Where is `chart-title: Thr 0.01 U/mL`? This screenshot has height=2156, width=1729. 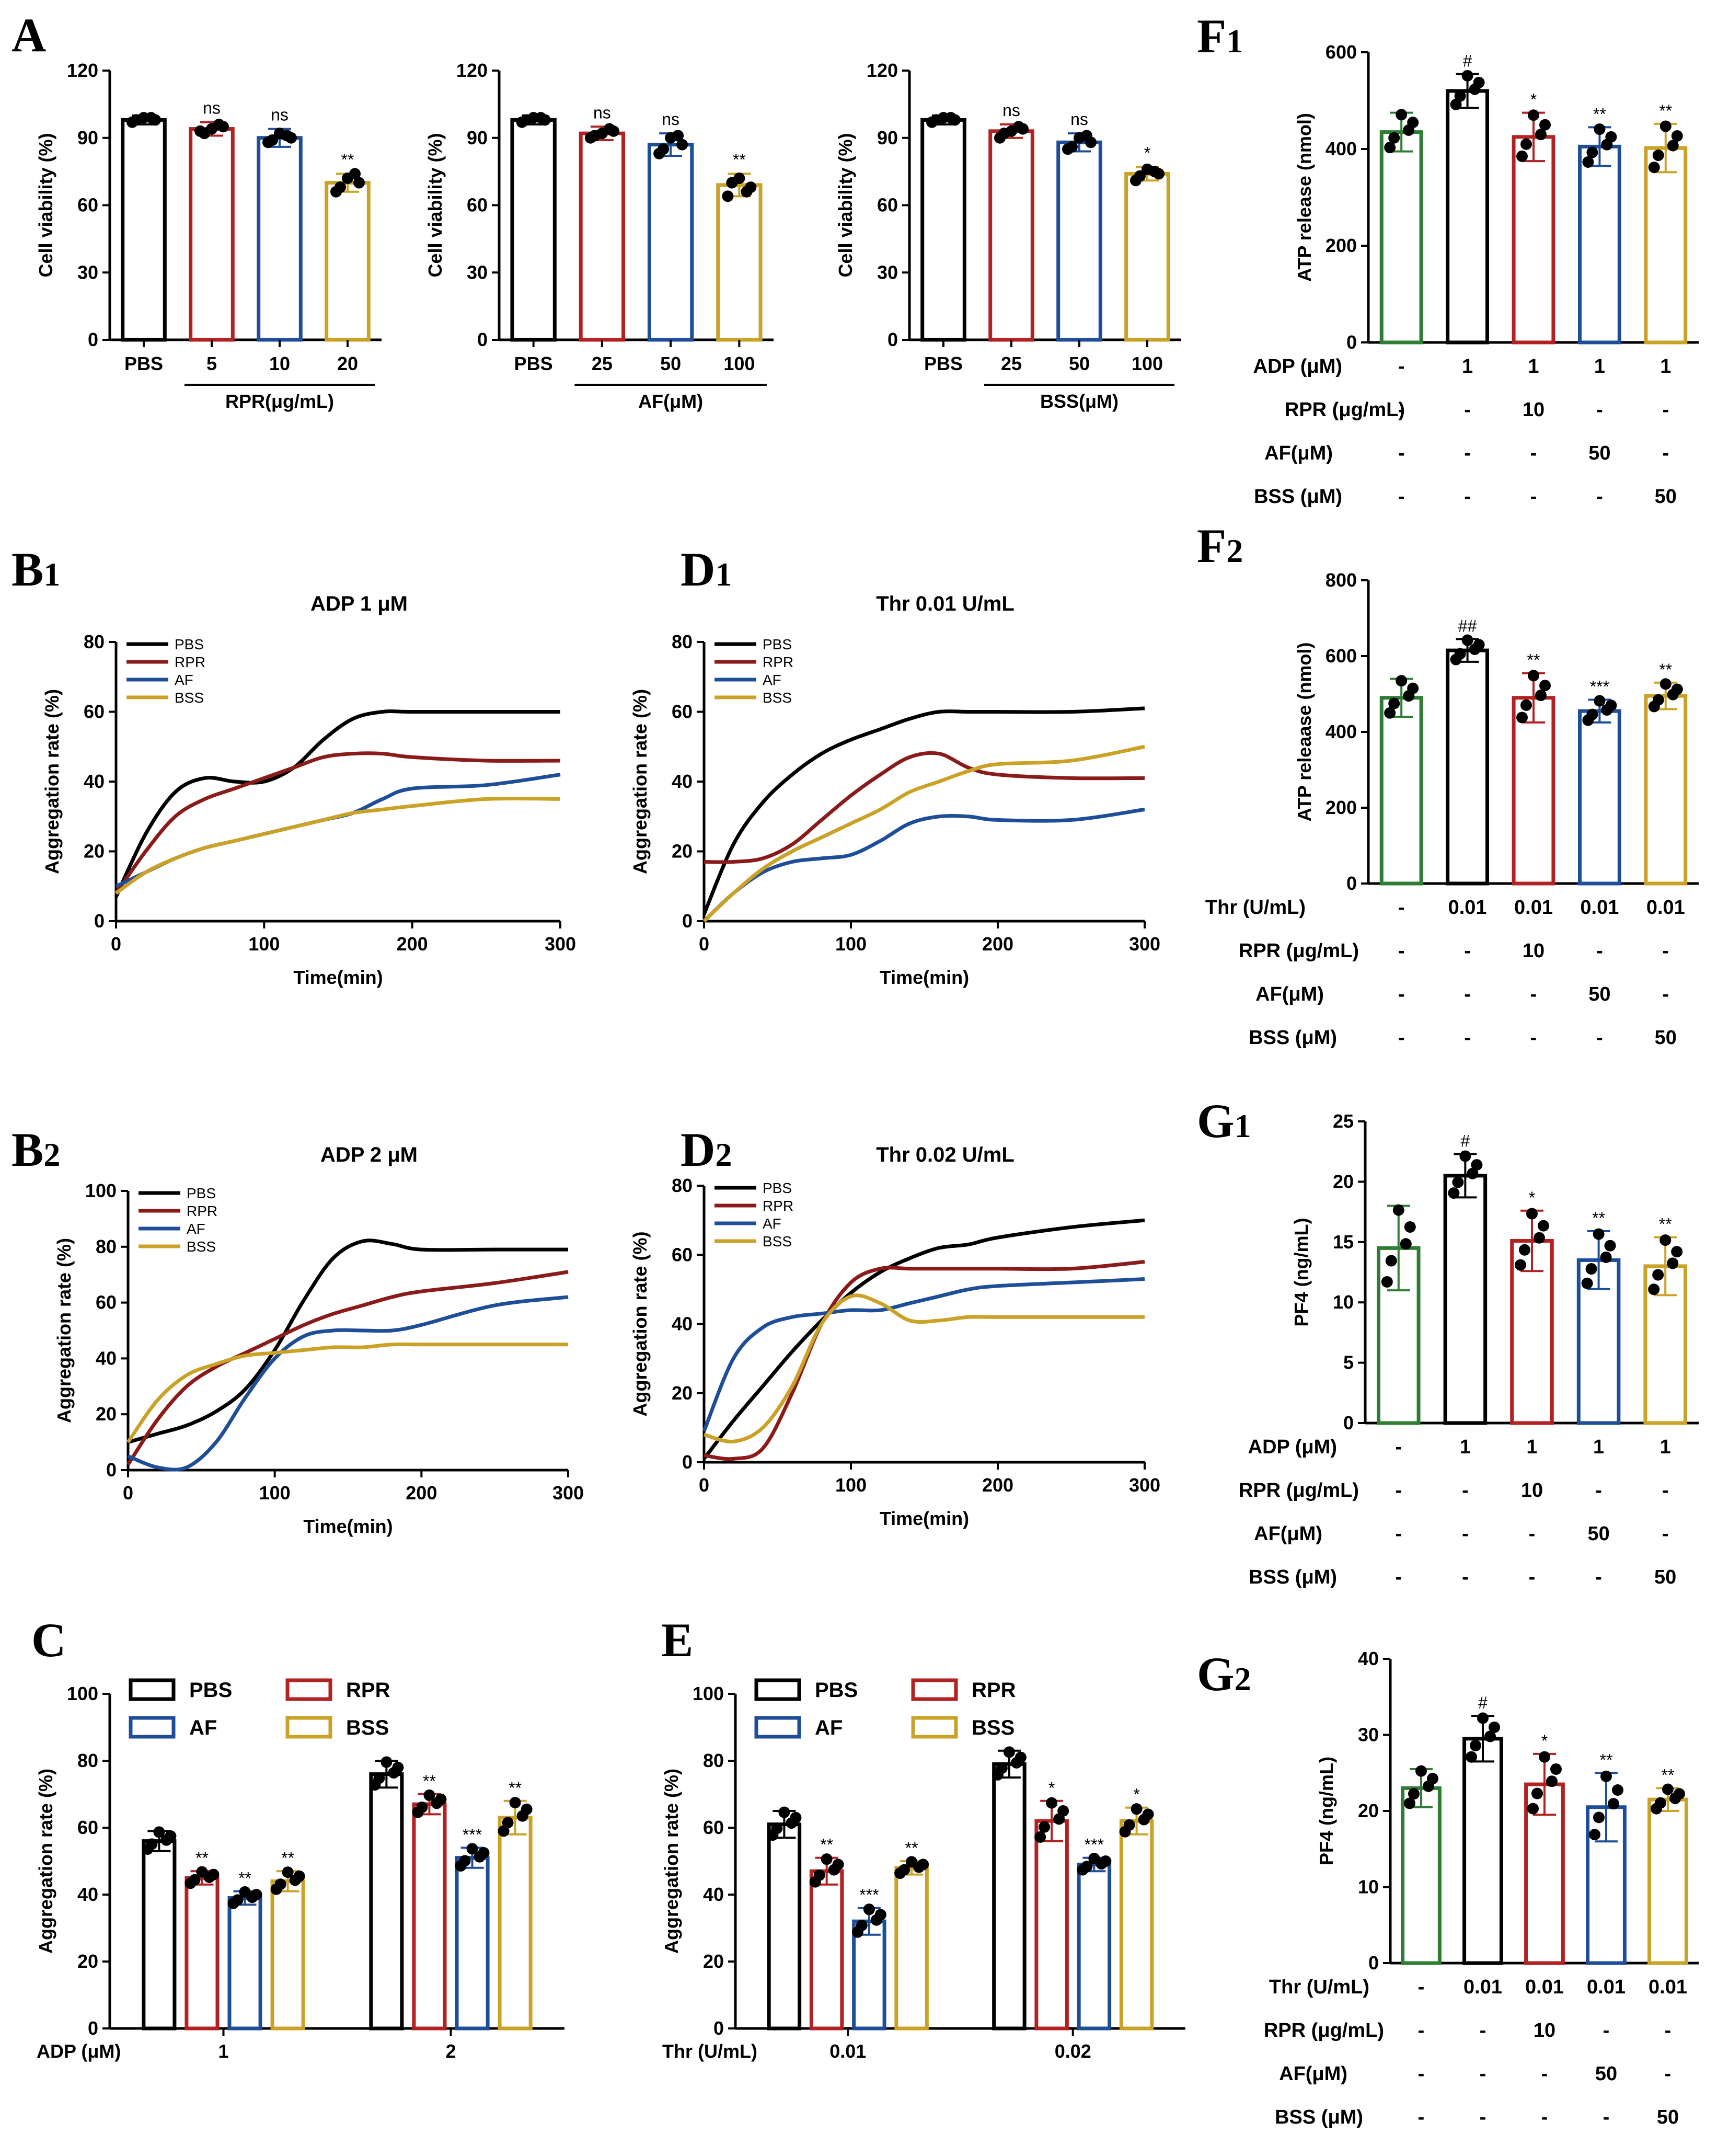
chart-title: Thr 0.01 U/mL is located at coordinates (945, 603).